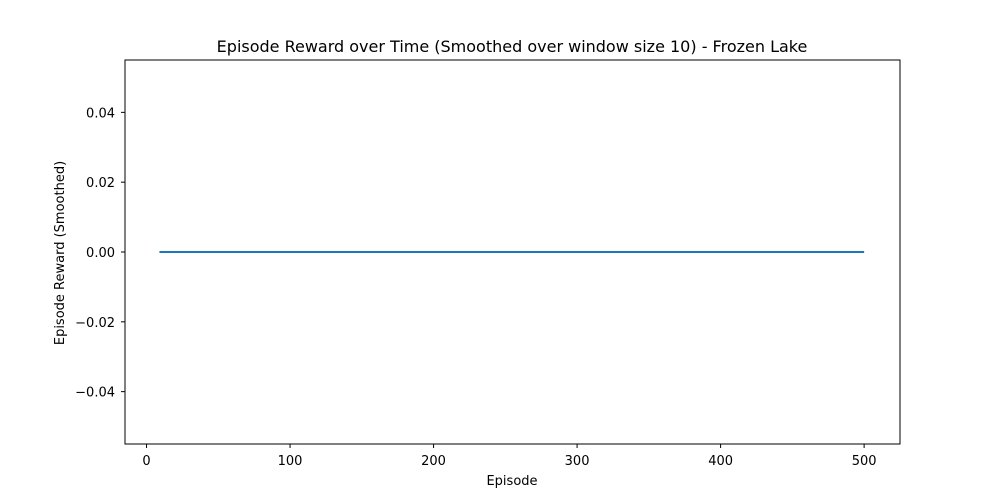  Describe the element at coordinates (720, 461) in the screenshot. I see `x-tick-label: 400` at that location.